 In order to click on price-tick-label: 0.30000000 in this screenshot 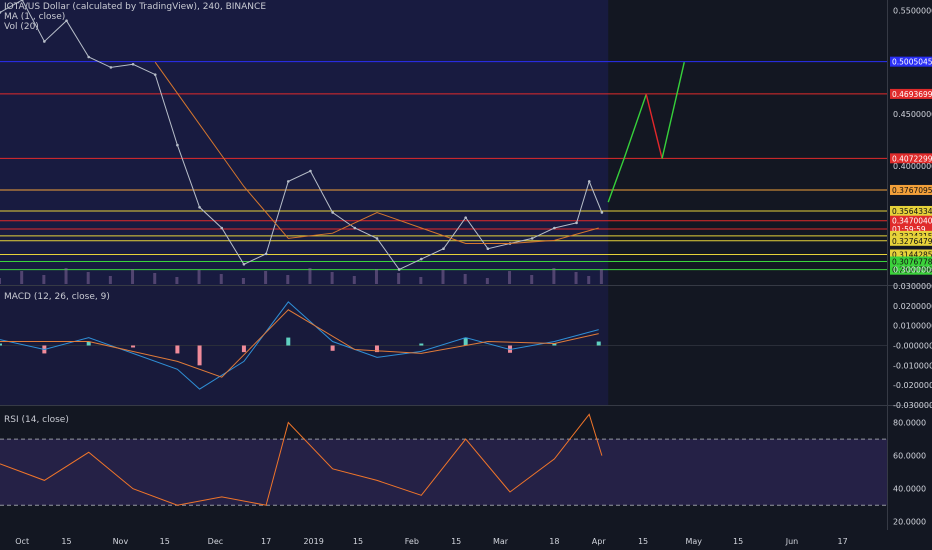, I will do `click(912, 269)`.